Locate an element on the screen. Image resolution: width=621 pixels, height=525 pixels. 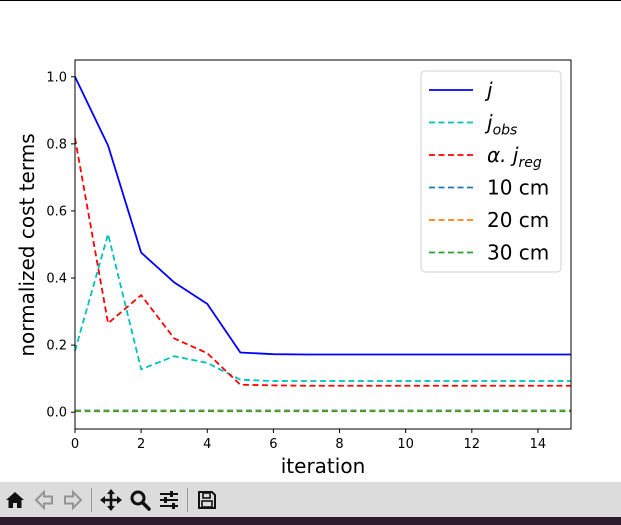
y-axis-label: normalized cost terms is located at coordinates (27, 244).